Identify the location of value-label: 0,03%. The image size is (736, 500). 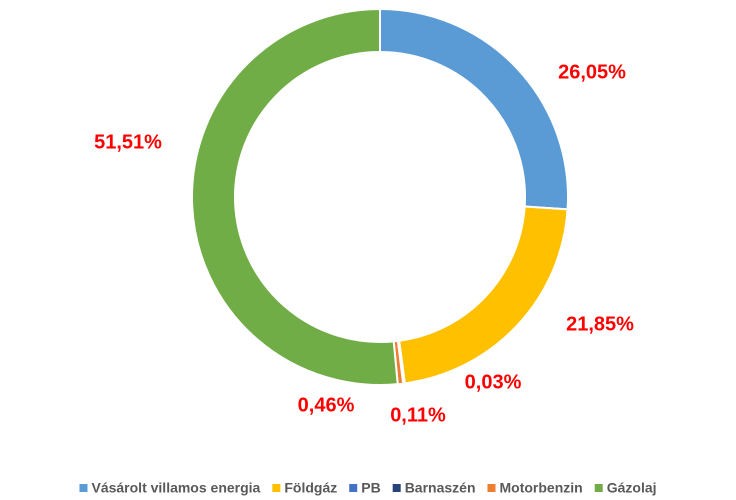
(493, 382).